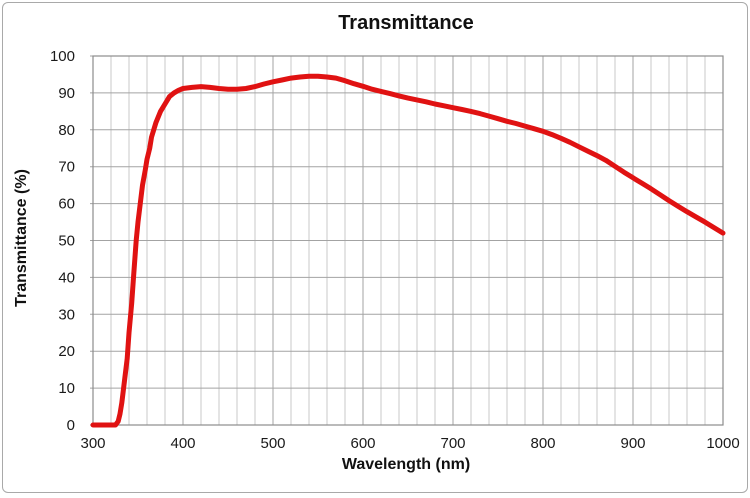 The height and width of the screenshot is (498, 750). I want to click on chart-title: Transmittance, so click(406, 23).